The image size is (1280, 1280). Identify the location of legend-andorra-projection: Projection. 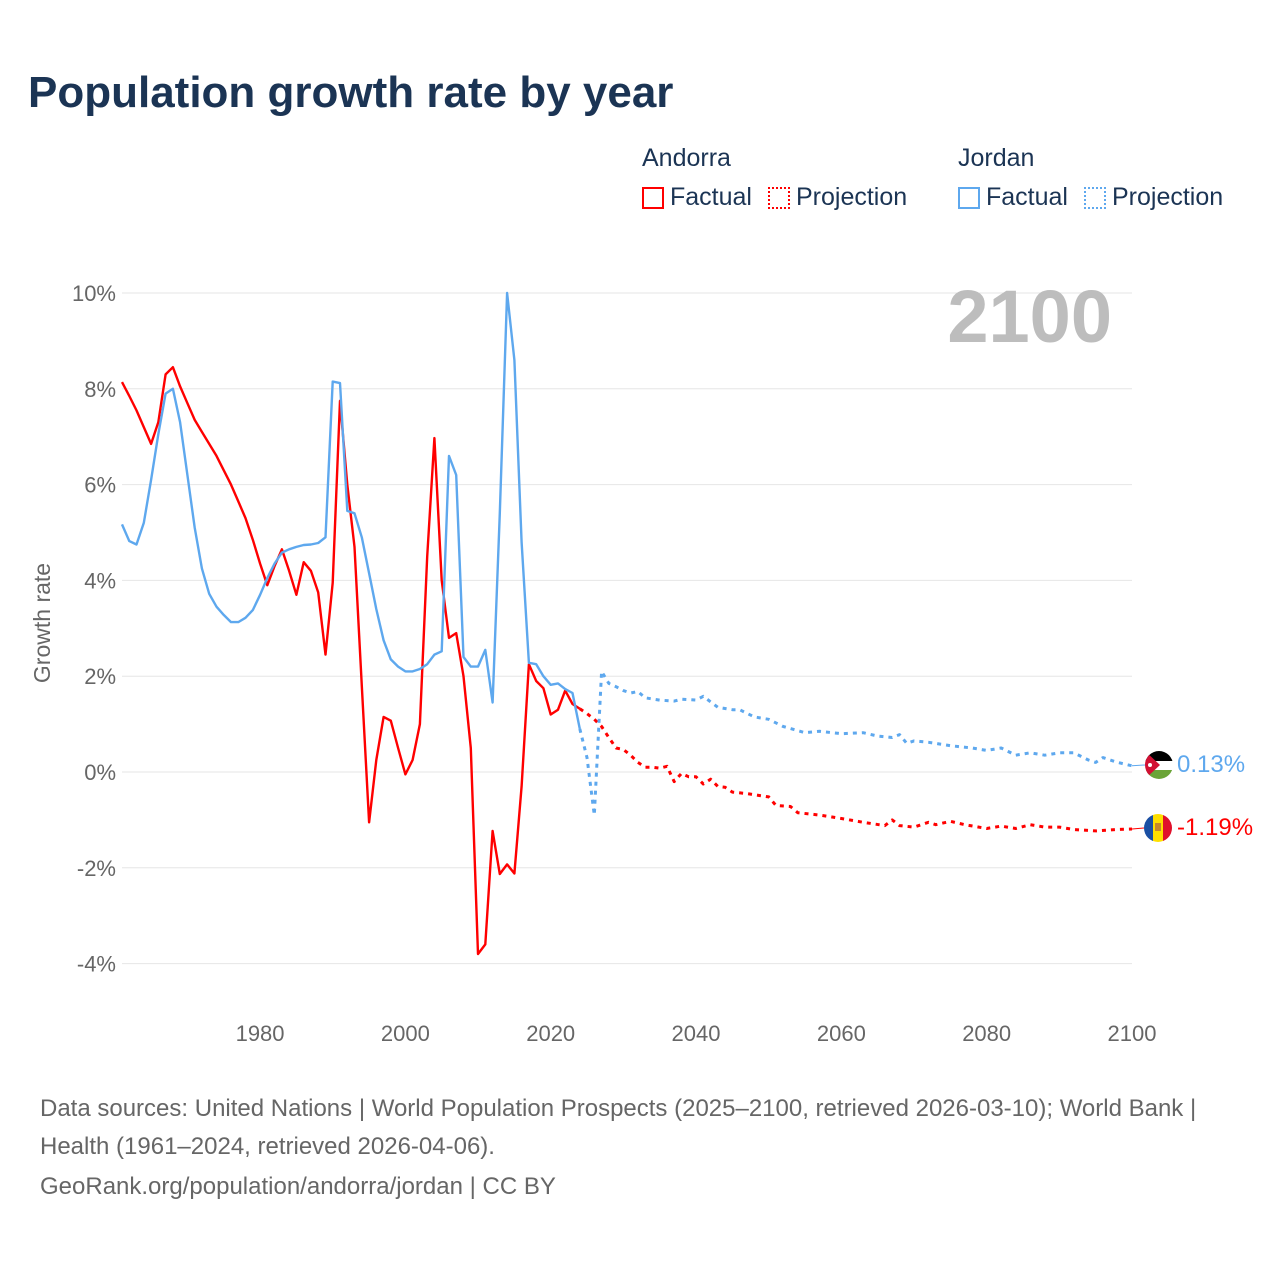
(837, 197).